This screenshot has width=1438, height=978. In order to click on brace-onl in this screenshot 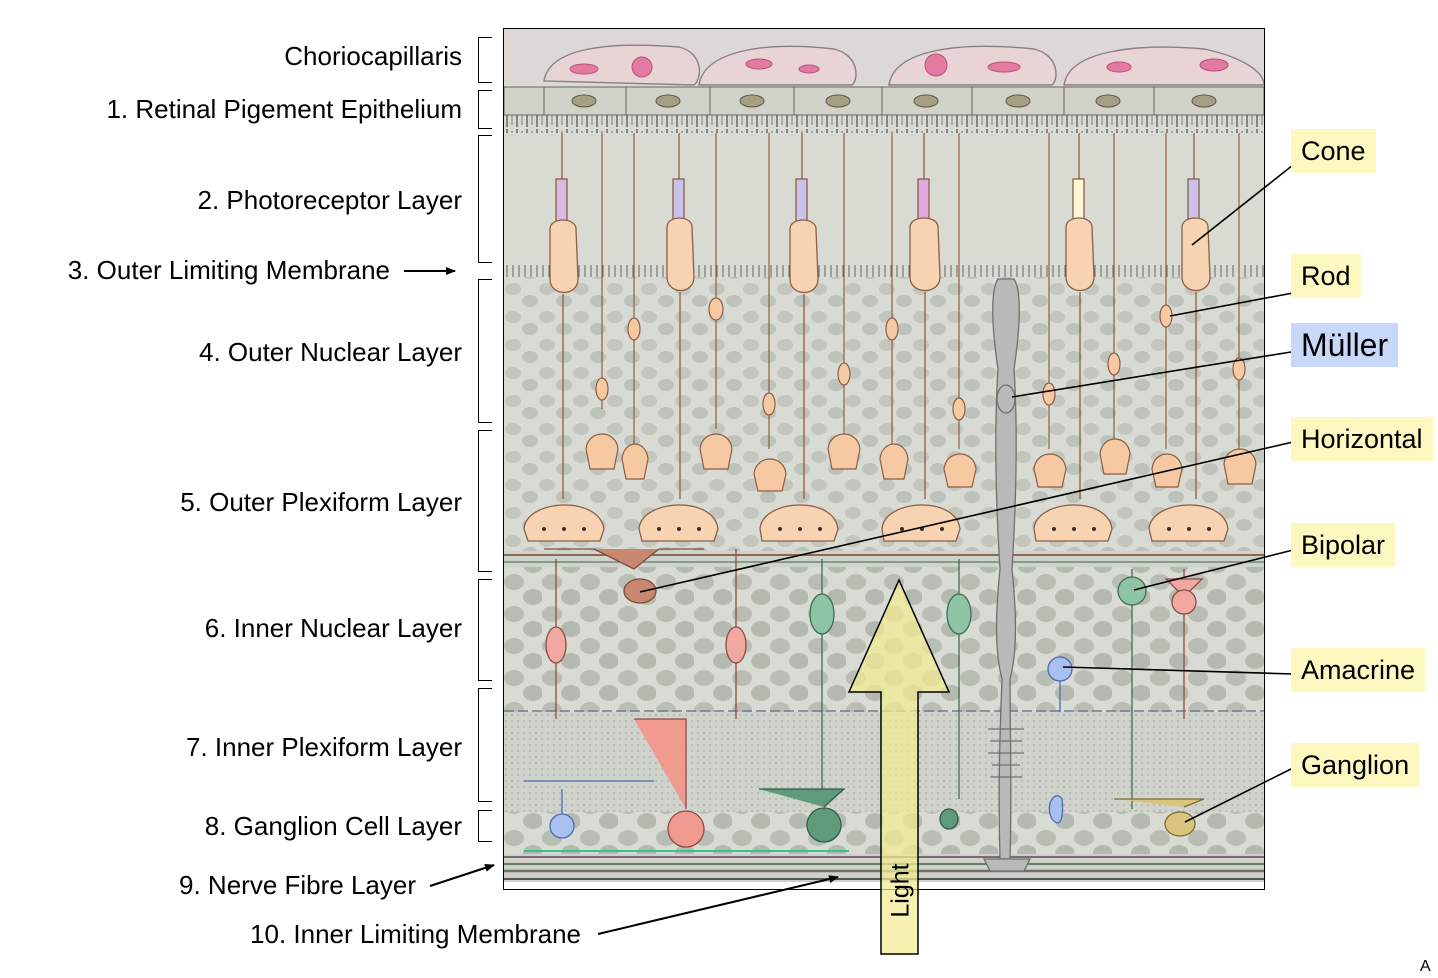, I will do `click(485, 351)`.